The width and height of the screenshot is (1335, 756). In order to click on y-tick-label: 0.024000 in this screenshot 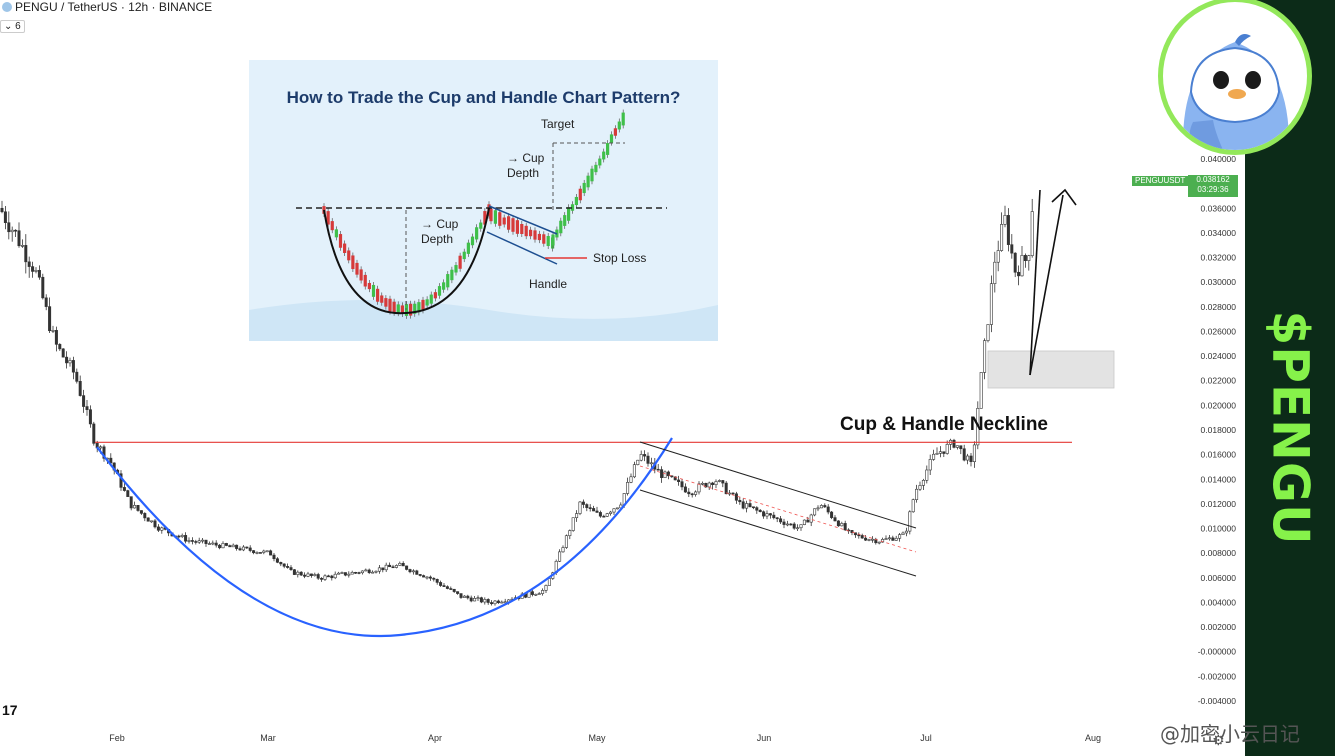, I will do `click(1219, 356)`.